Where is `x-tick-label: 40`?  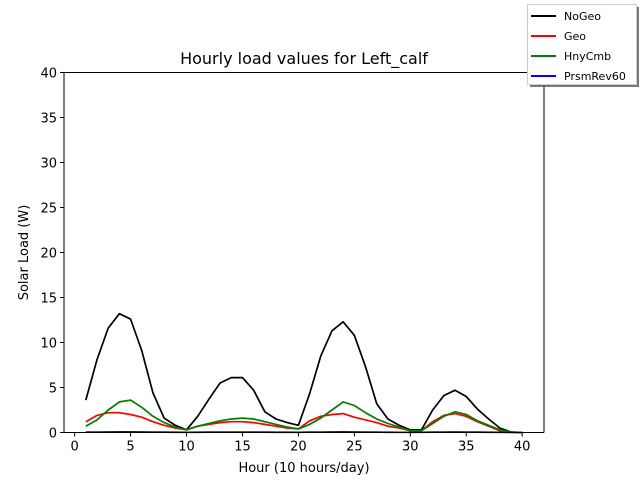
x-tick-label: 40 is located at coordinates (522, 447).